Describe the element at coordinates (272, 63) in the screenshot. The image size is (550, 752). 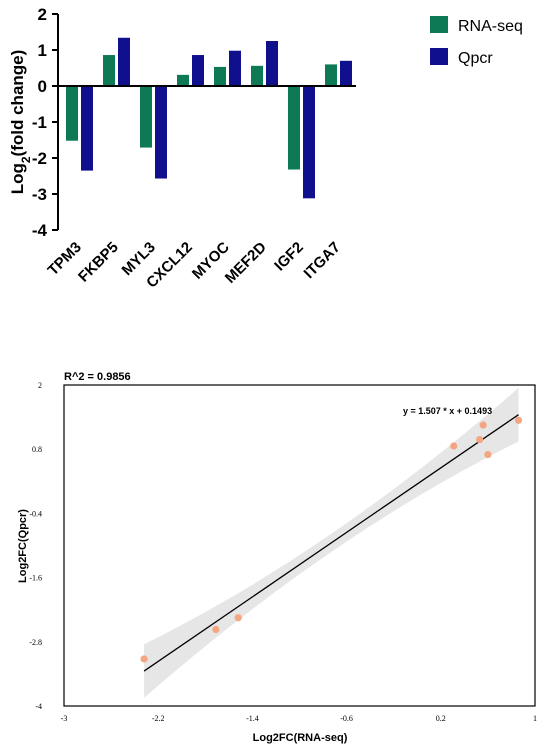
I see `bar-qpcr-mef2d` at that location.